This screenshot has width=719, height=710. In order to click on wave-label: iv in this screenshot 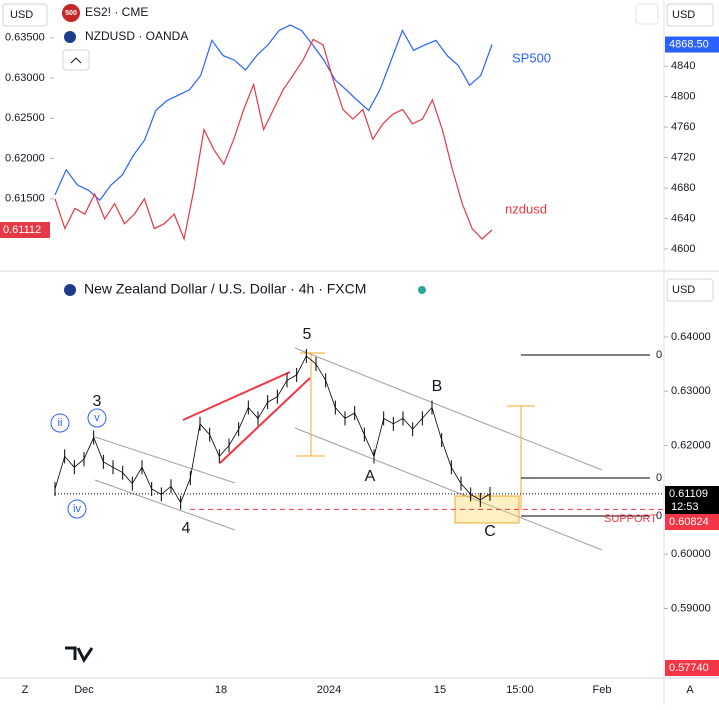, I will do `click(77, 509)`.